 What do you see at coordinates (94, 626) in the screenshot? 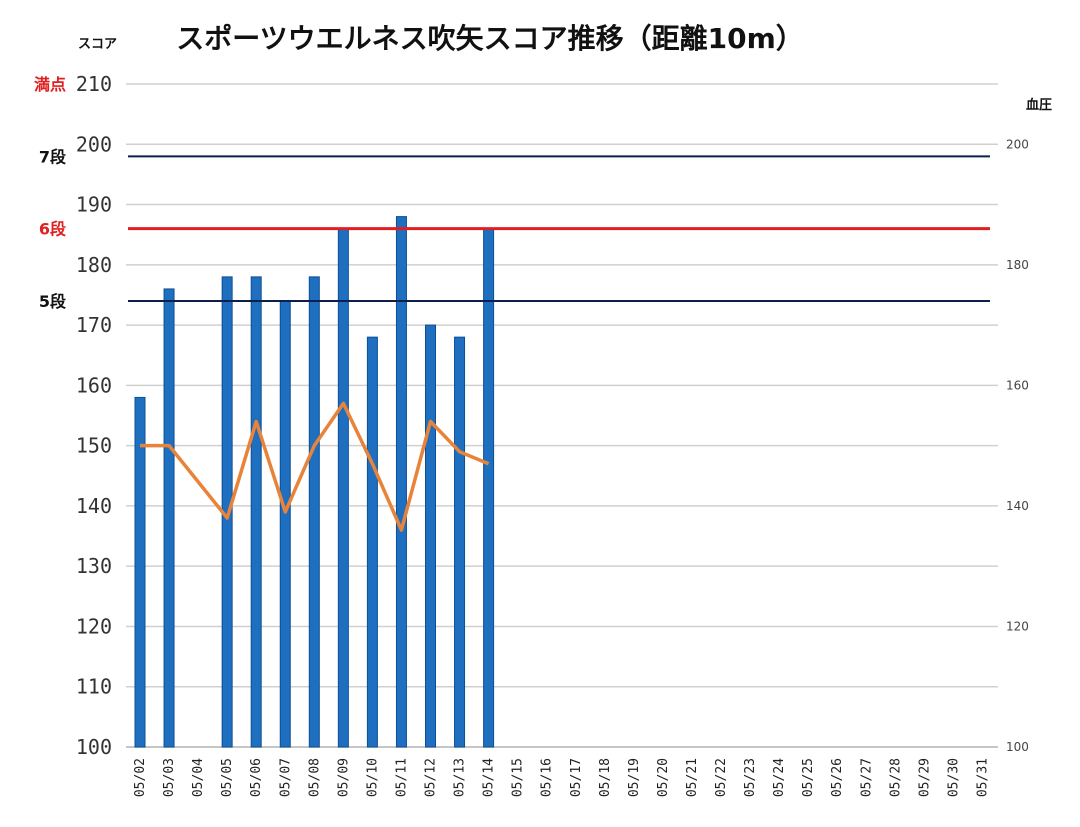
I see `y-tick-label: 120` at bounding box center [94, 626].